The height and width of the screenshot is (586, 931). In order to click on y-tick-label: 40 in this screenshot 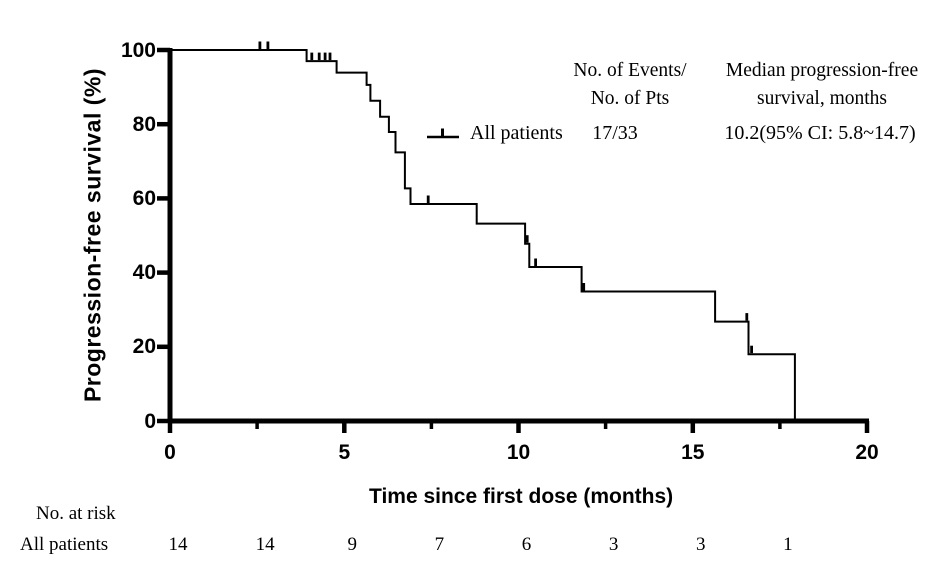, I will do `click(144, 273)`.